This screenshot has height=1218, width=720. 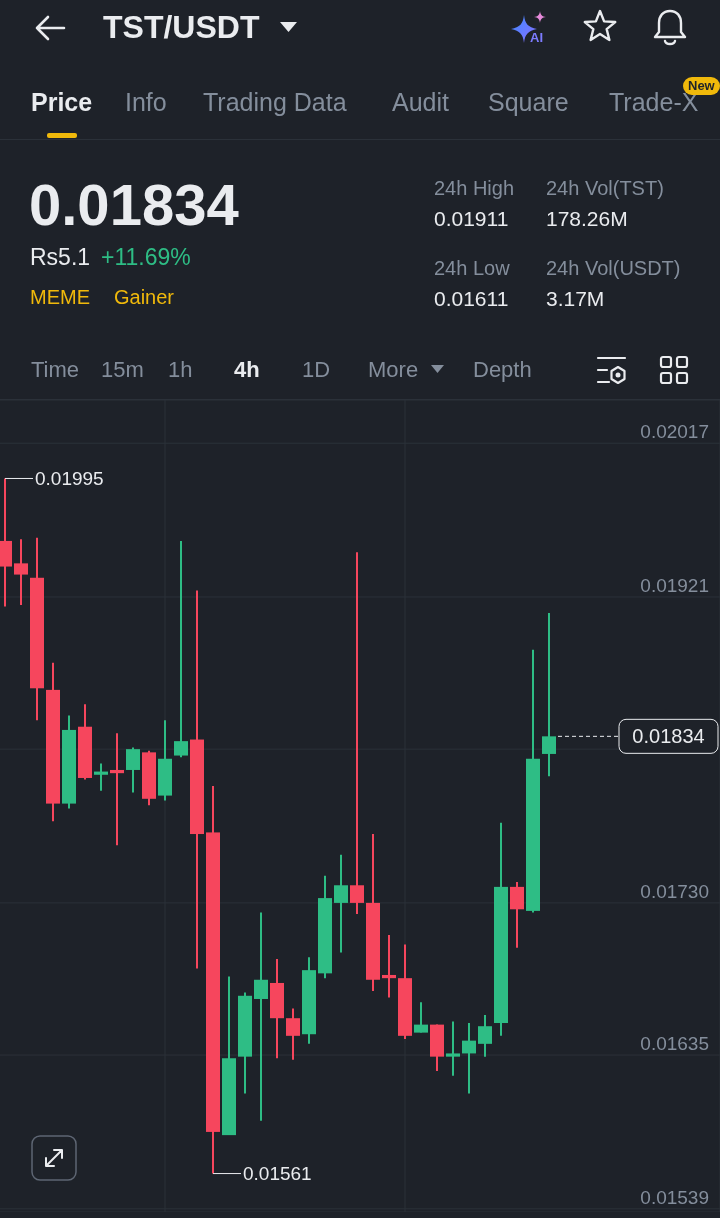 What do you see at coordinates (122, 370) in the screenshot?
I see `text: 15m` at bounding box center [122, 370].